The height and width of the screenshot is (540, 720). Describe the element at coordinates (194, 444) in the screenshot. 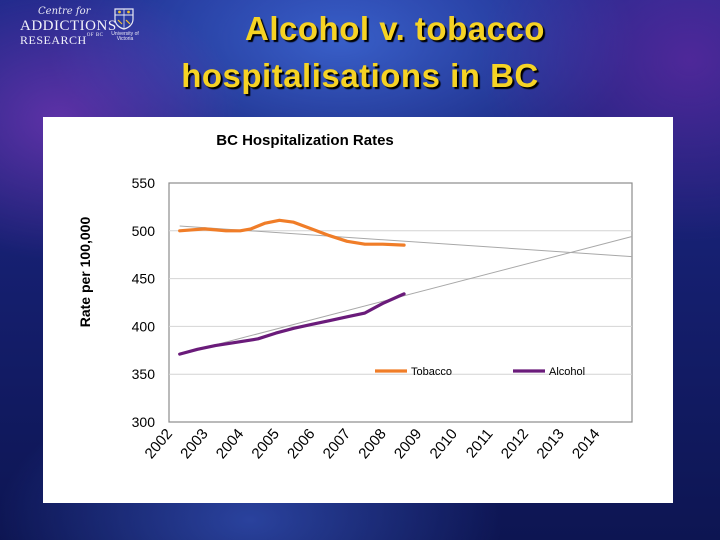

I see `x-tick-label: 2003` at that location.